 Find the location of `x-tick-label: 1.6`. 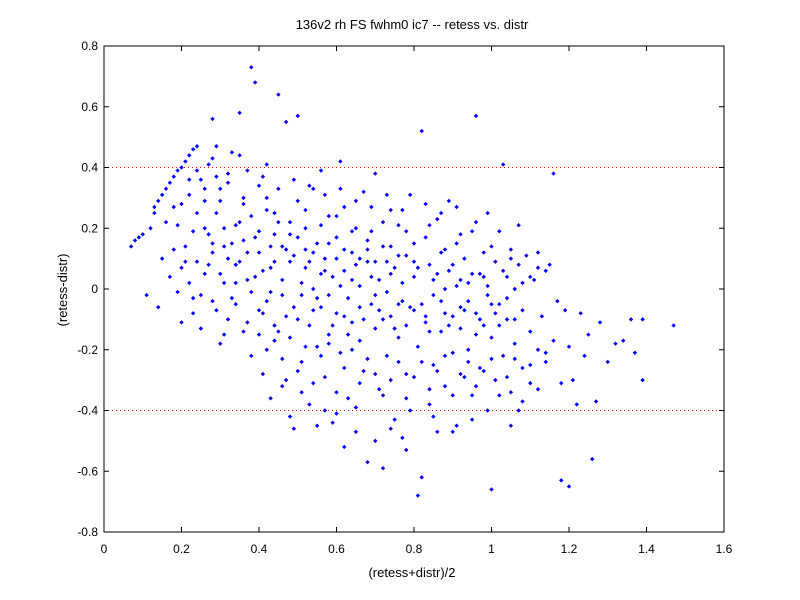

x-tick-label: 1.6 is located at coordinates (724, 549).